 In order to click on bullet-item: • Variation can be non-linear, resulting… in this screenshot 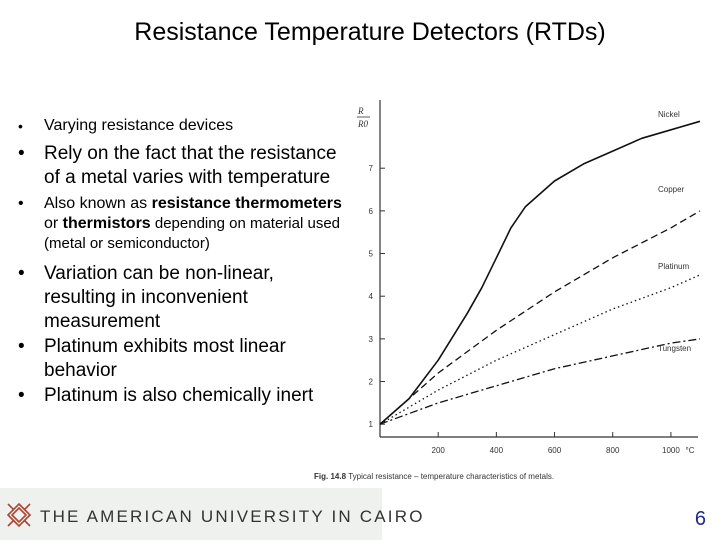, I will do `click(183, 298)`.